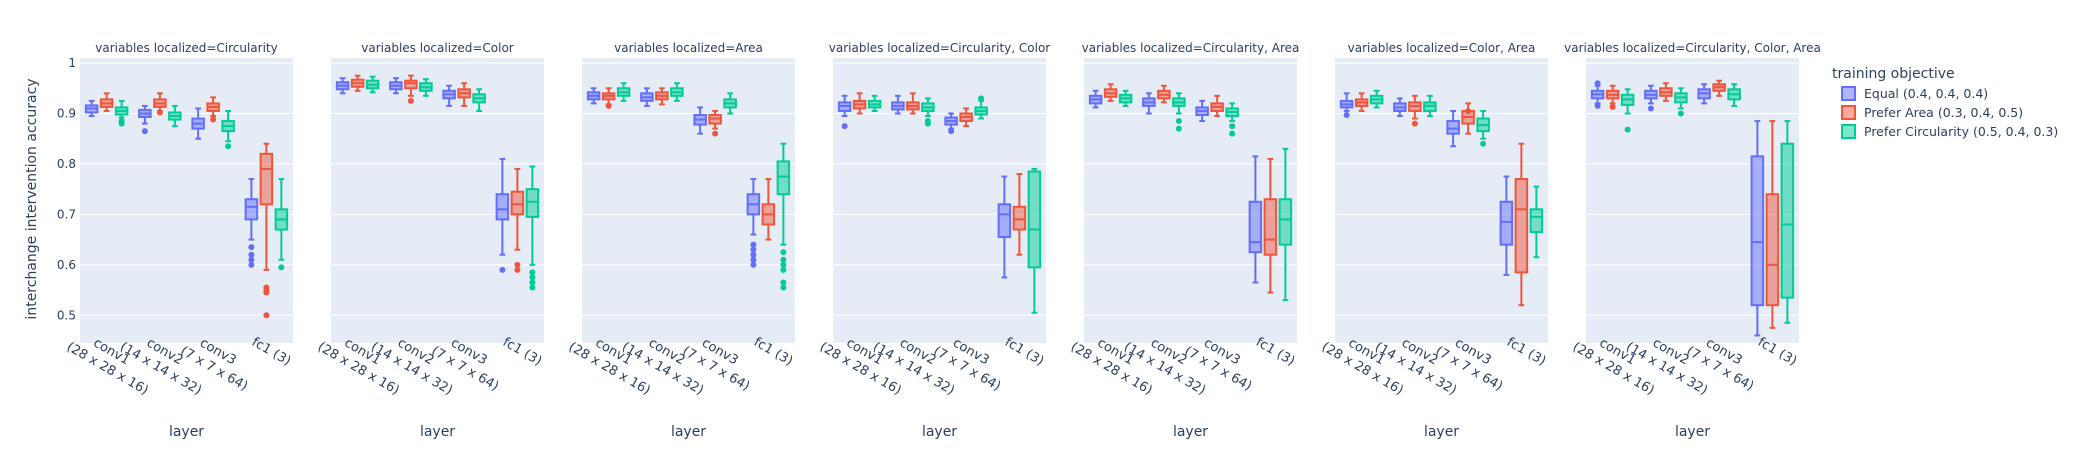 This screenshot has width=2078, height=455. Describe the element at coordinates (1692, 432) in the screenshot. I see `x-axis-title: layer` at that location.